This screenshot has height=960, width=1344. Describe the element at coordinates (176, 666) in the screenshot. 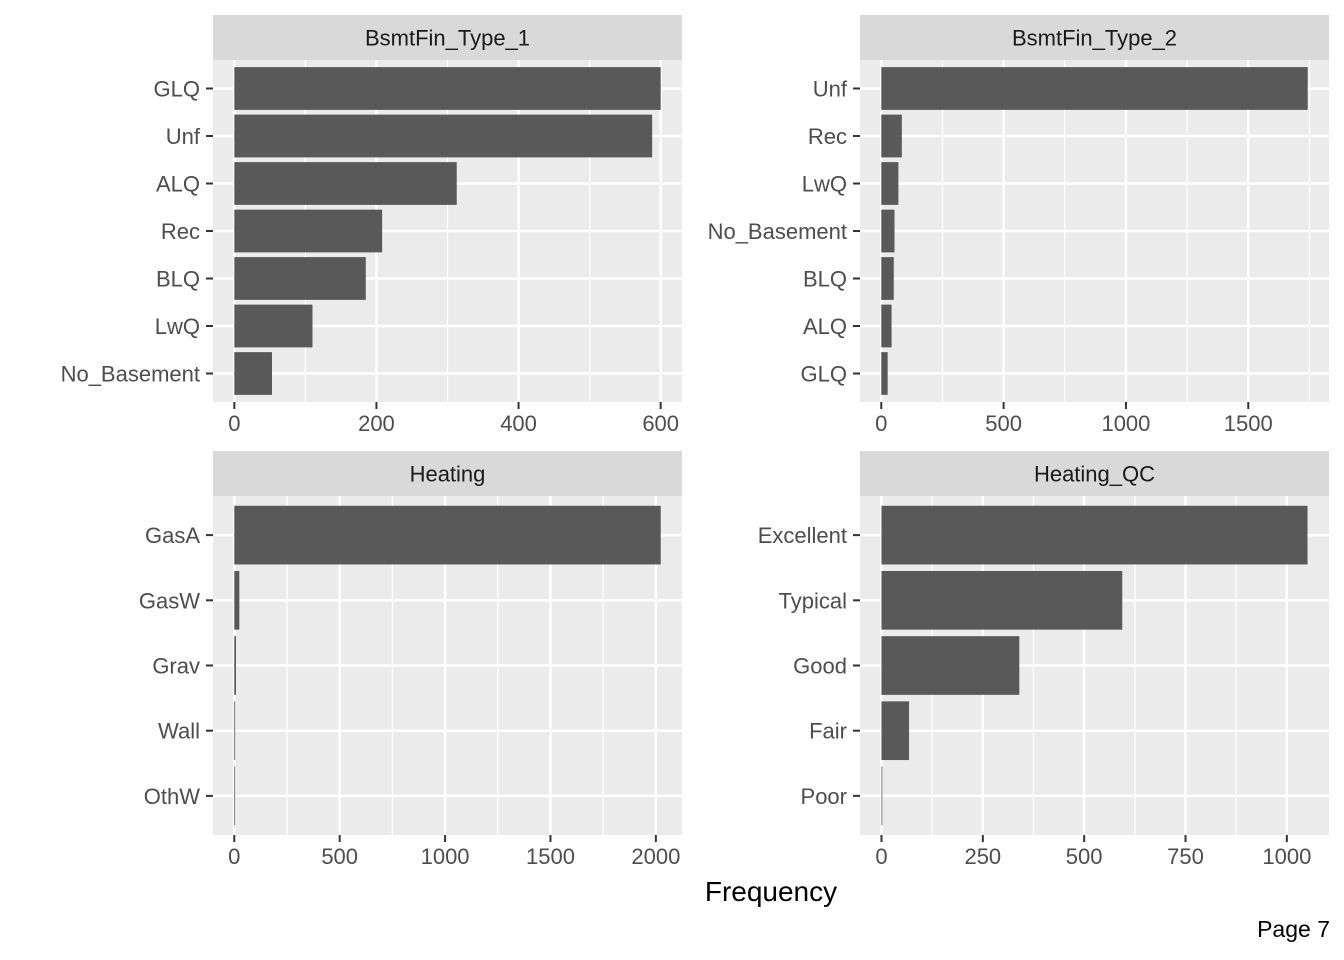

I see `y-tick-label: Grav` at that location.